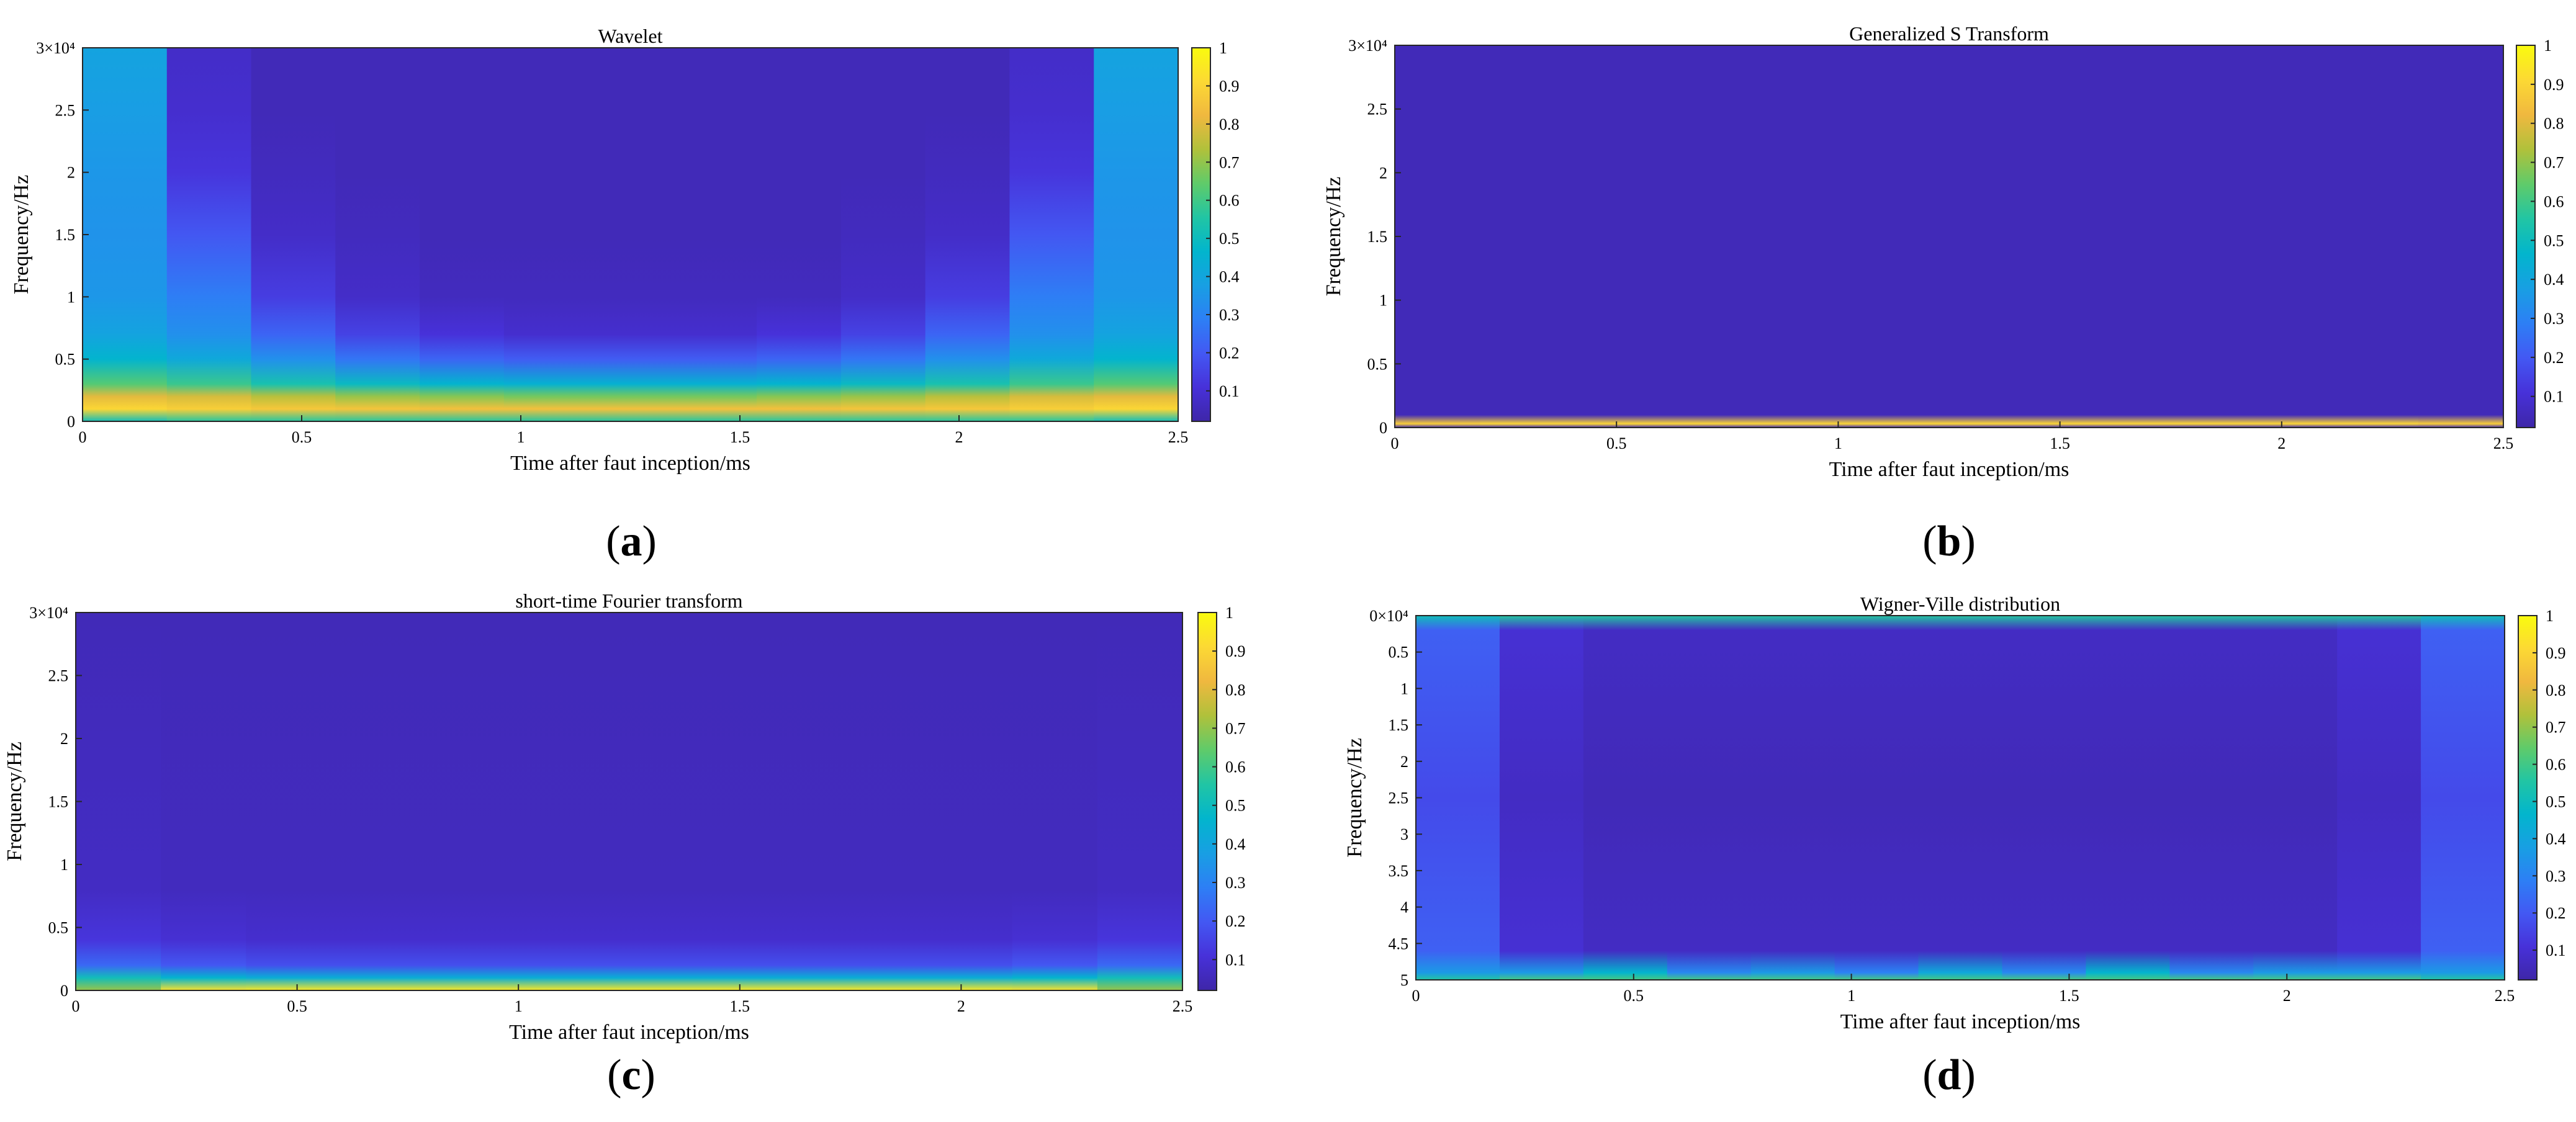 The height and width of the screenshot is (1122, 2576). I want to click on chart-title: short-time Fourier transform, so click(628, 601).